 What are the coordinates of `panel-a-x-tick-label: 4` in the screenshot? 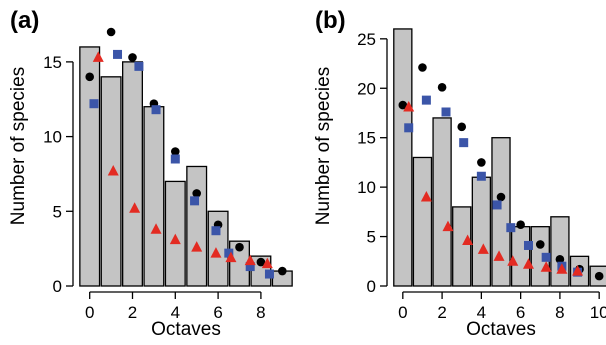 It's located at (175, 312).